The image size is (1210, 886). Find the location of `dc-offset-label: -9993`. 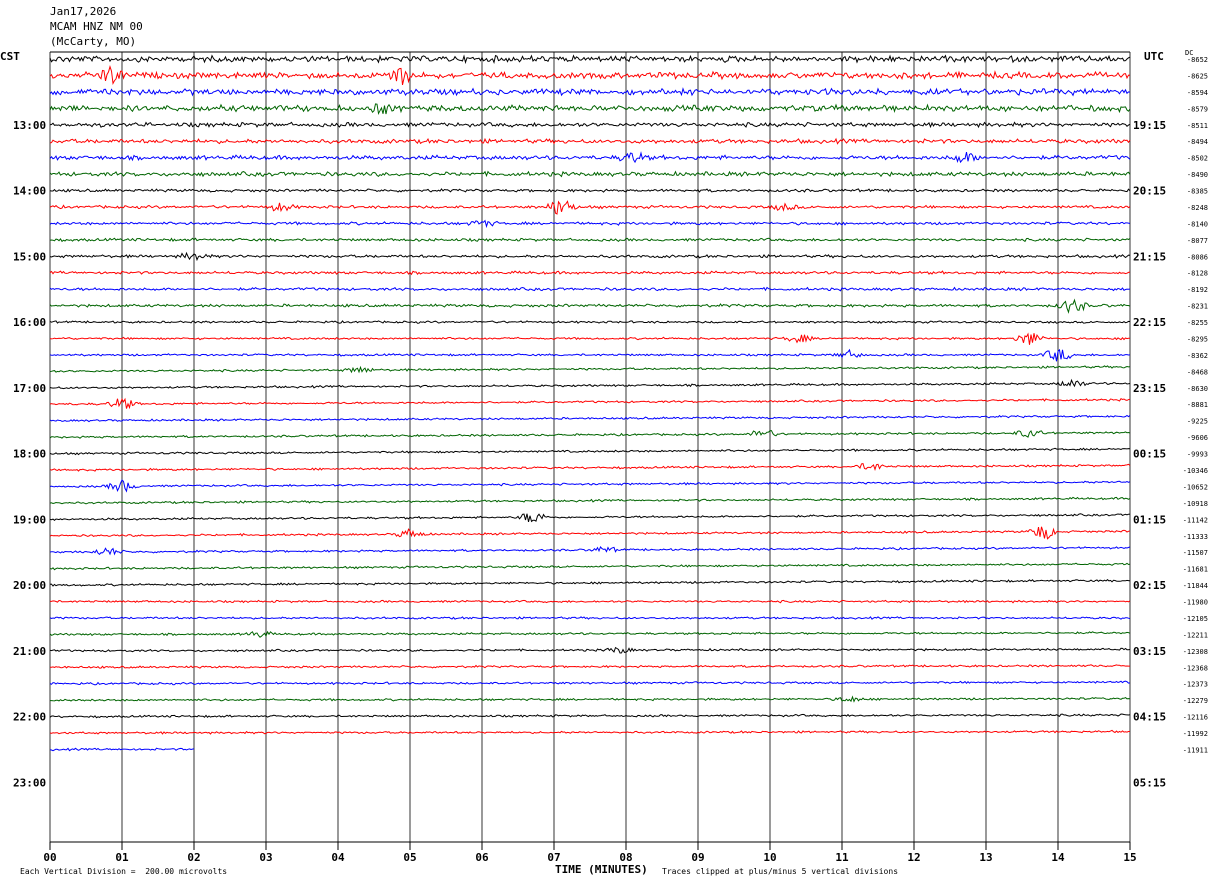

dc-offset-label: -9993 is located at coordinates (1197, 455).